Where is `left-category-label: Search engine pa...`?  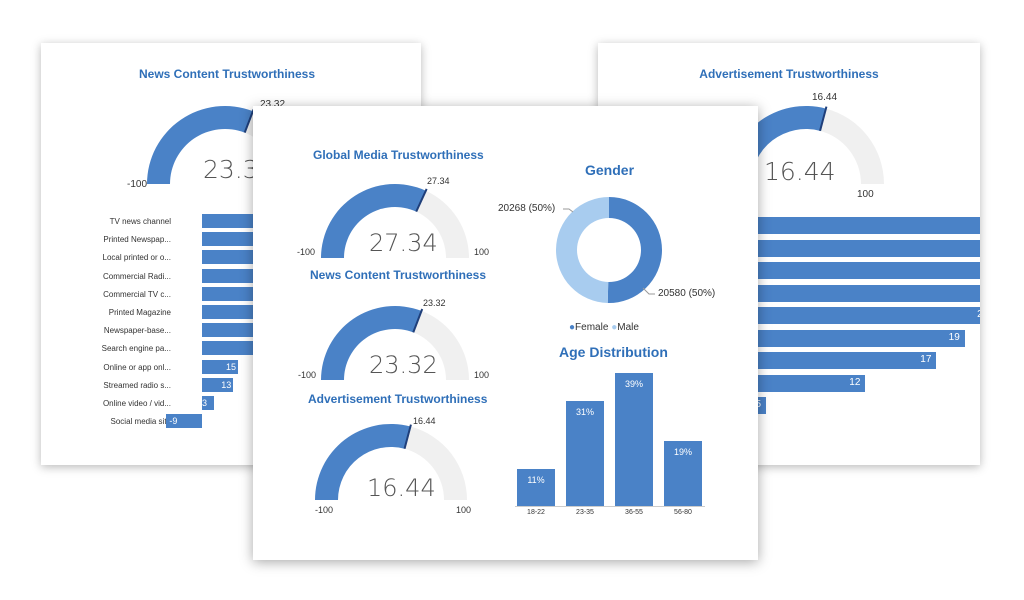 left-category-label: Search engine pa... is located at coordinates (136, 349).